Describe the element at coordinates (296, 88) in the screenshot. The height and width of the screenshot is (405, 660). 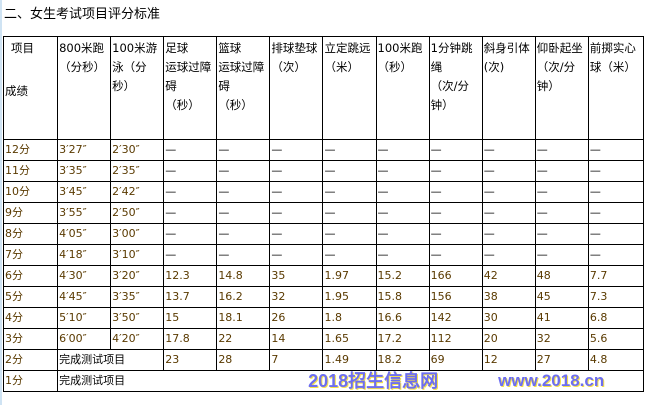
I see `column-header: 排球垫球 （次）` at that location.